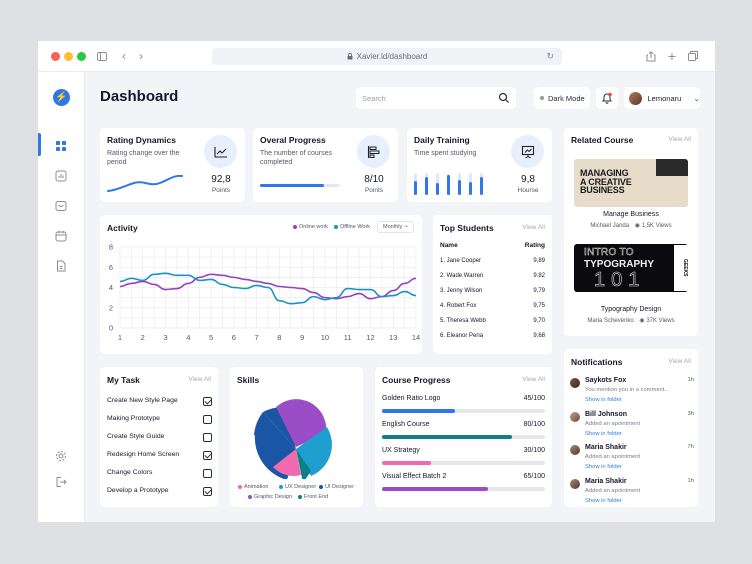  Describe the element at coordinates (102, 56) in the screenshot. I see `sidebar-toggle-icon` at that location.